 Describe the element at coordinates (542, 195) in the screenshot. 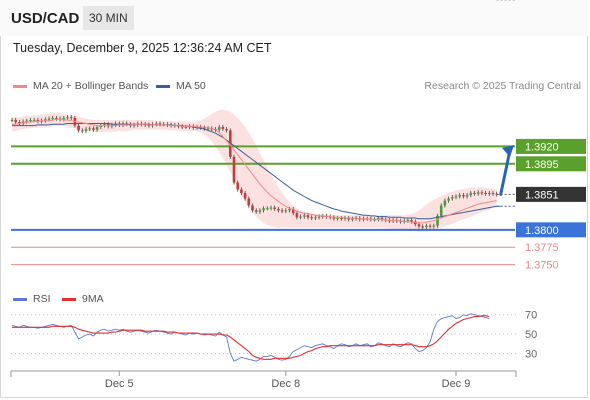

I see `price-label-1.3851: 1.3851` at that location.